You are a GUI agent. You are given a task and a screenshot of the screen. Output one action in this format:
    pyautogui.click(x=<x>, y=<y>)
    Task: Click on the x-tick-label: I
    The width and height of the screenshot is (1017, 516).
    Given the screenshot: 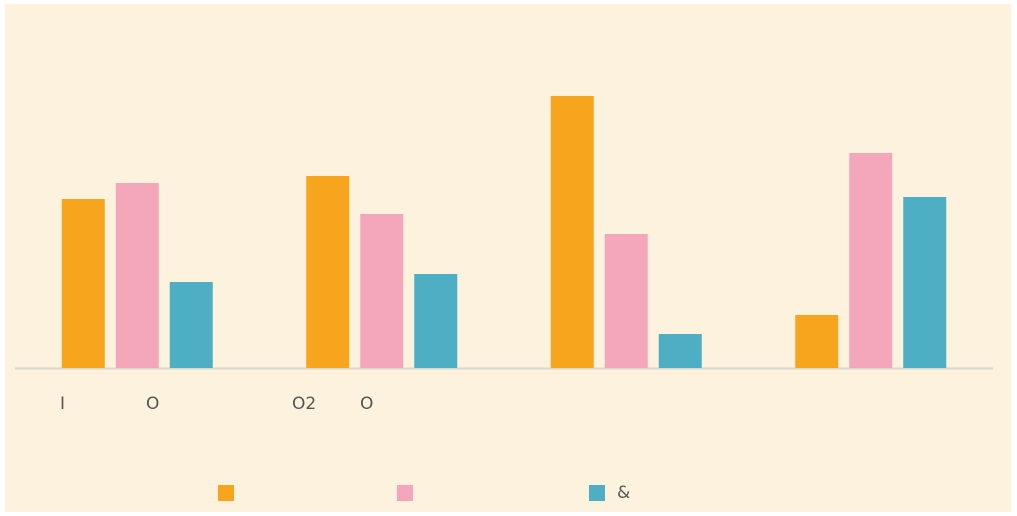 What is the action you would take?
    pyautogui.click(x=62, y=404)
    